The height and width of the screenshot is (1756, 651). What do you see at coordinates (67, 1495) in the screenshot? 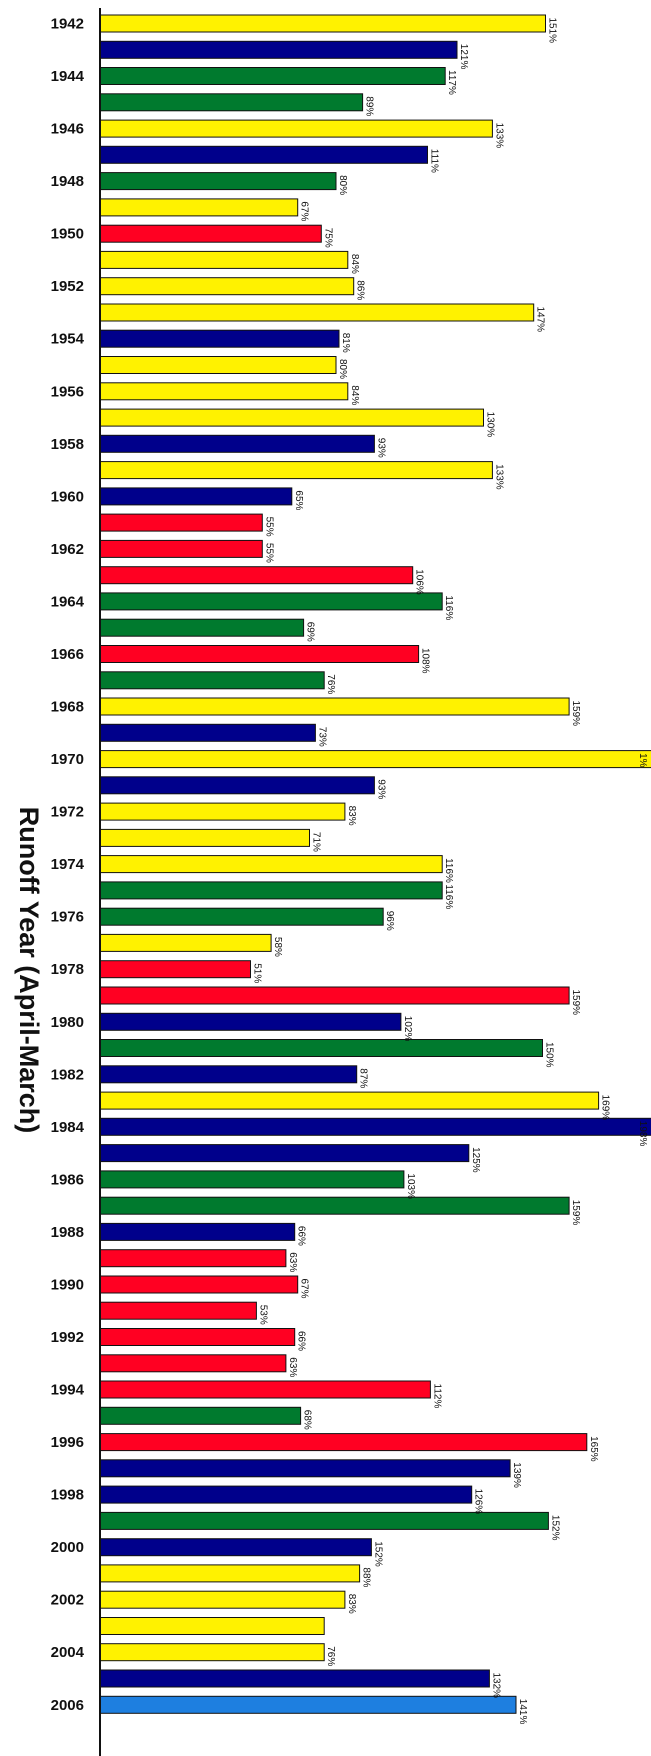
I see `tick-label-1998: 1998` at bounding box center [67, 1495].